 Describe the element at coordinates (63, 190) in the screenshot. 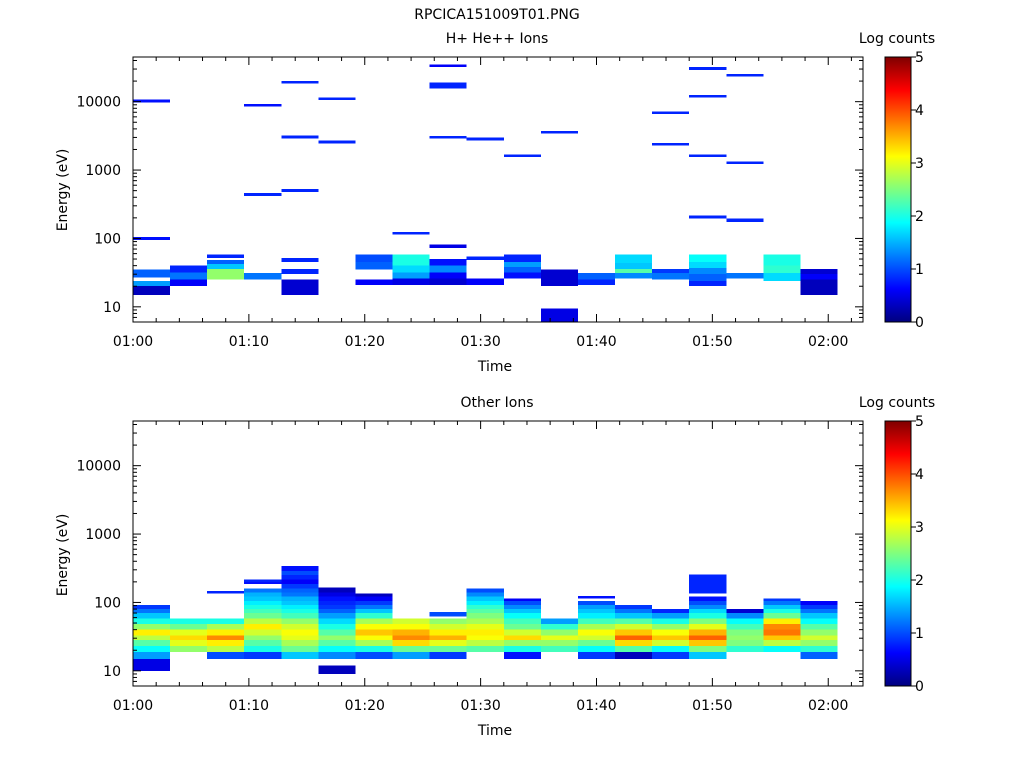

I see `y-axis-label: Energy (eV)` at that location.